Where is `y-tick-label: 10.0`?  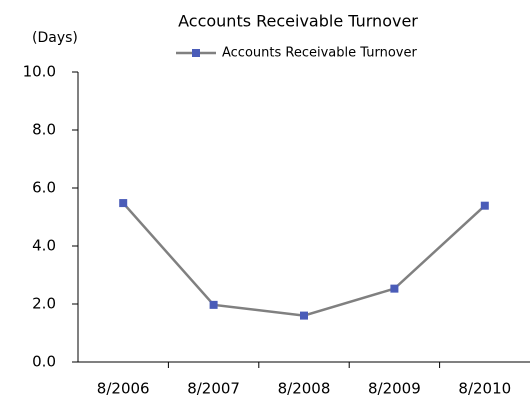
y-tick-label: 10.0 is located at coordinates (39, 72).